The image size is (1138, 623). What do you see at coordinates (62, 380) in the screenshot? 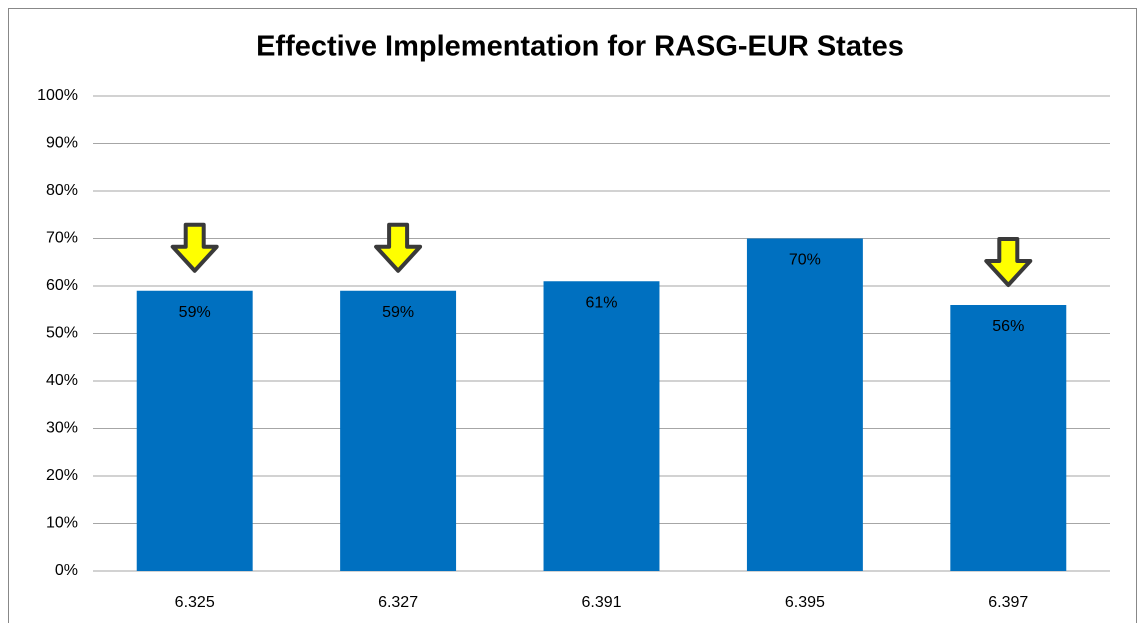
I see `y-tick-label: 40%` at bounding box center [62, 380].